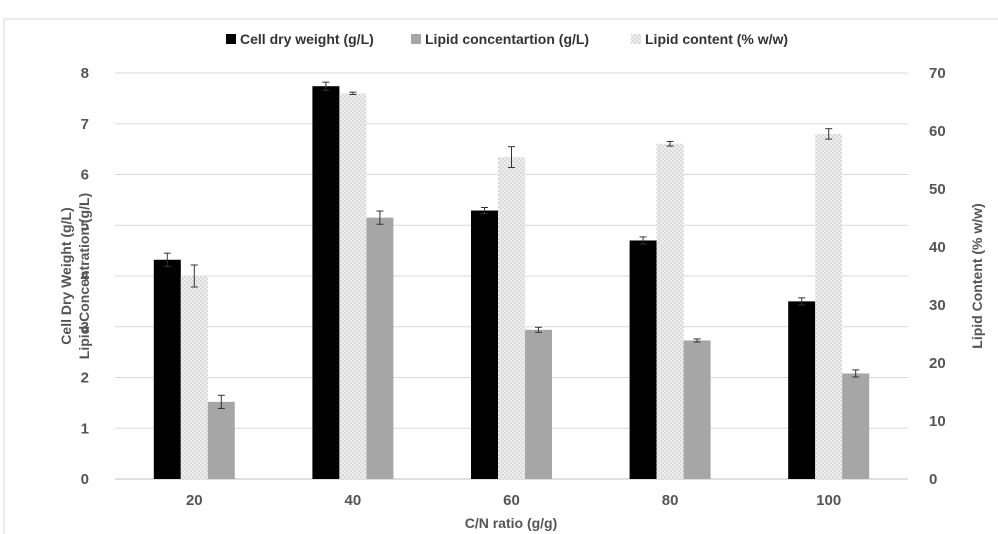 This screenshot has width=998, height=534. I want to click on legend-label: Lipid content (% w/w), so click(716, 39).